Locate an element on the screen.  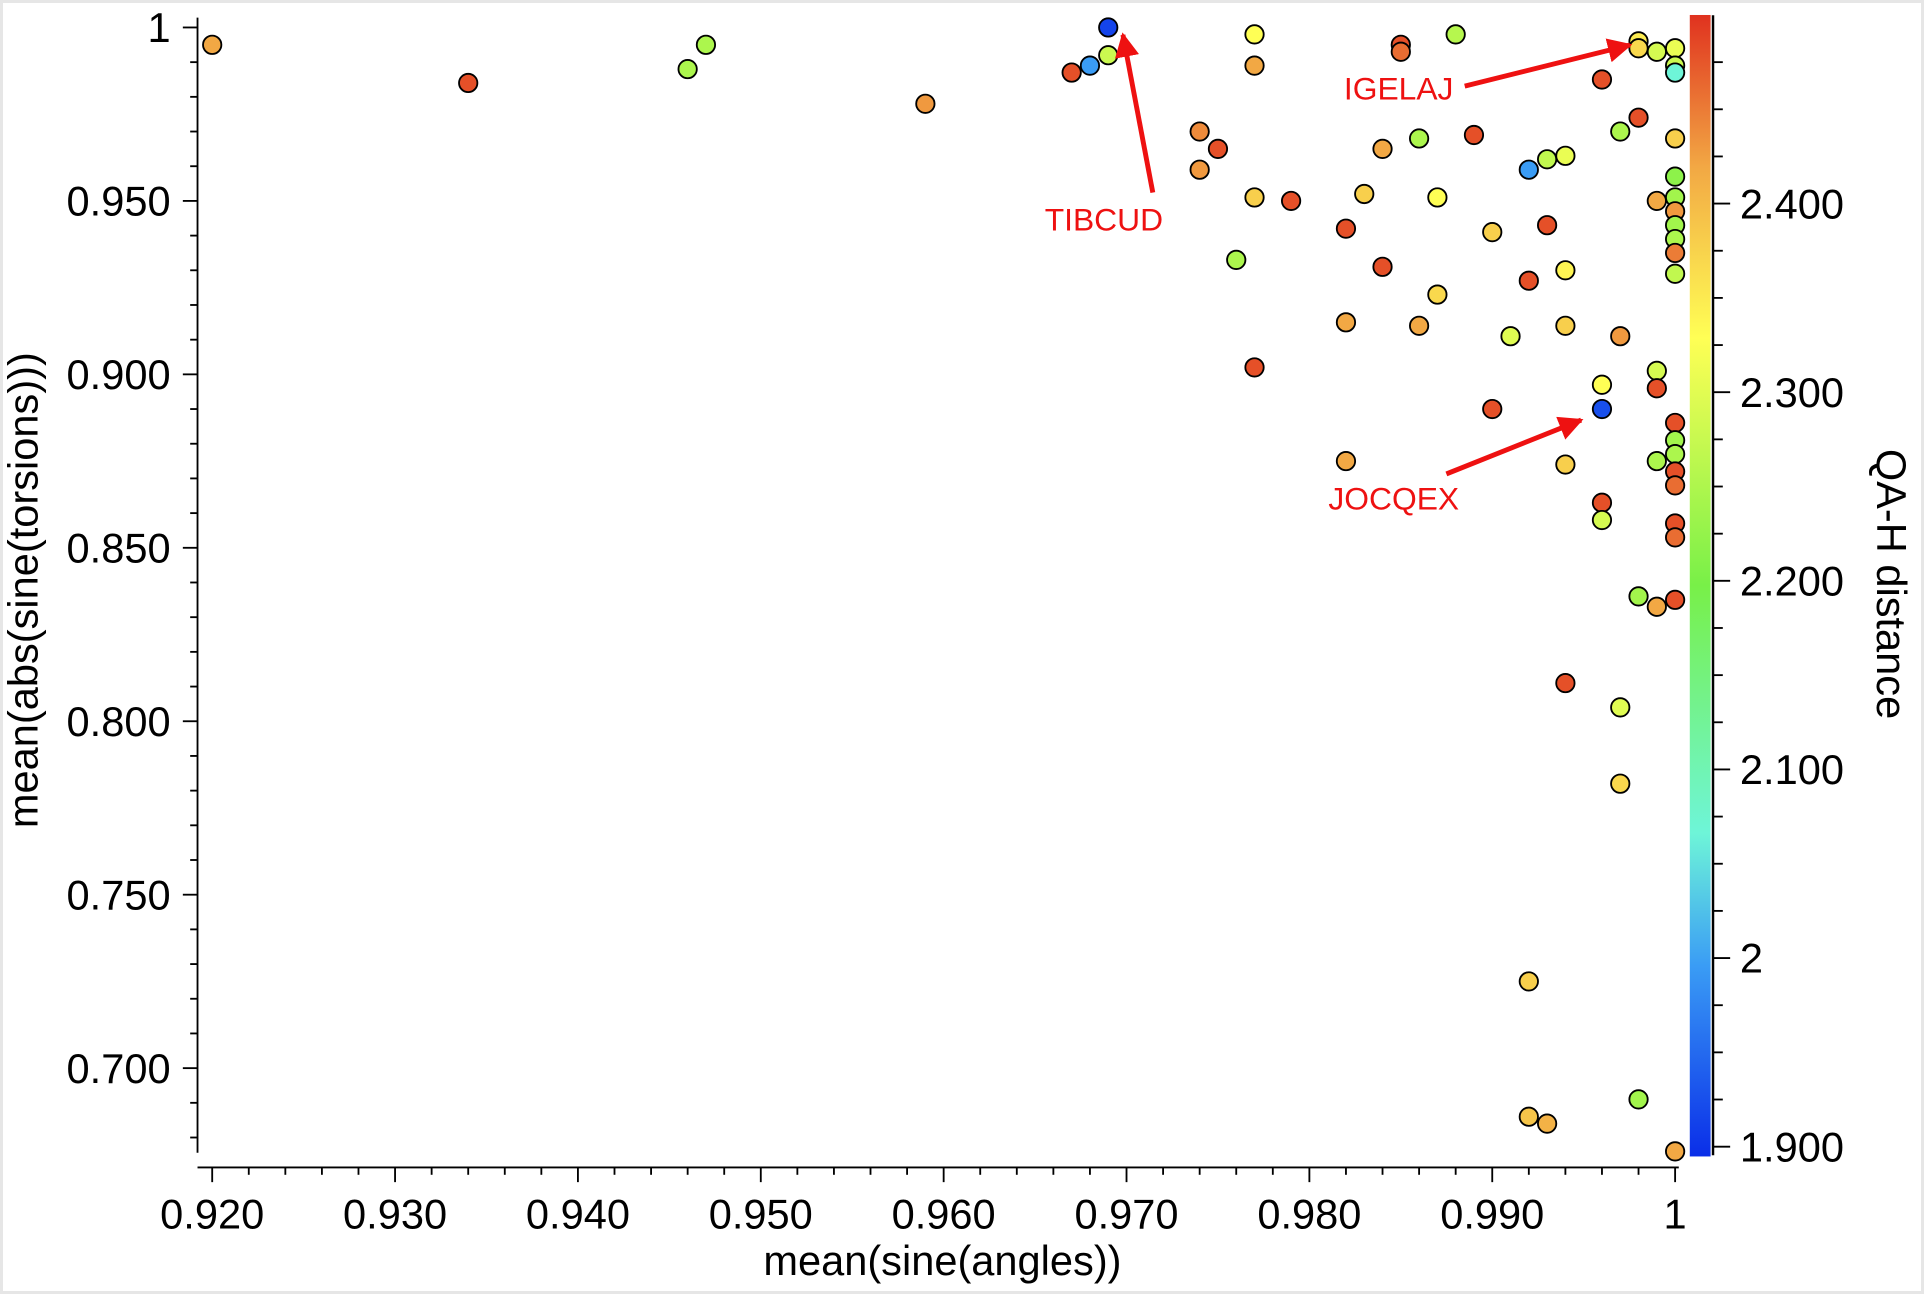
colorbar-tick-label: 2 is located at coordinates (1751, 958).